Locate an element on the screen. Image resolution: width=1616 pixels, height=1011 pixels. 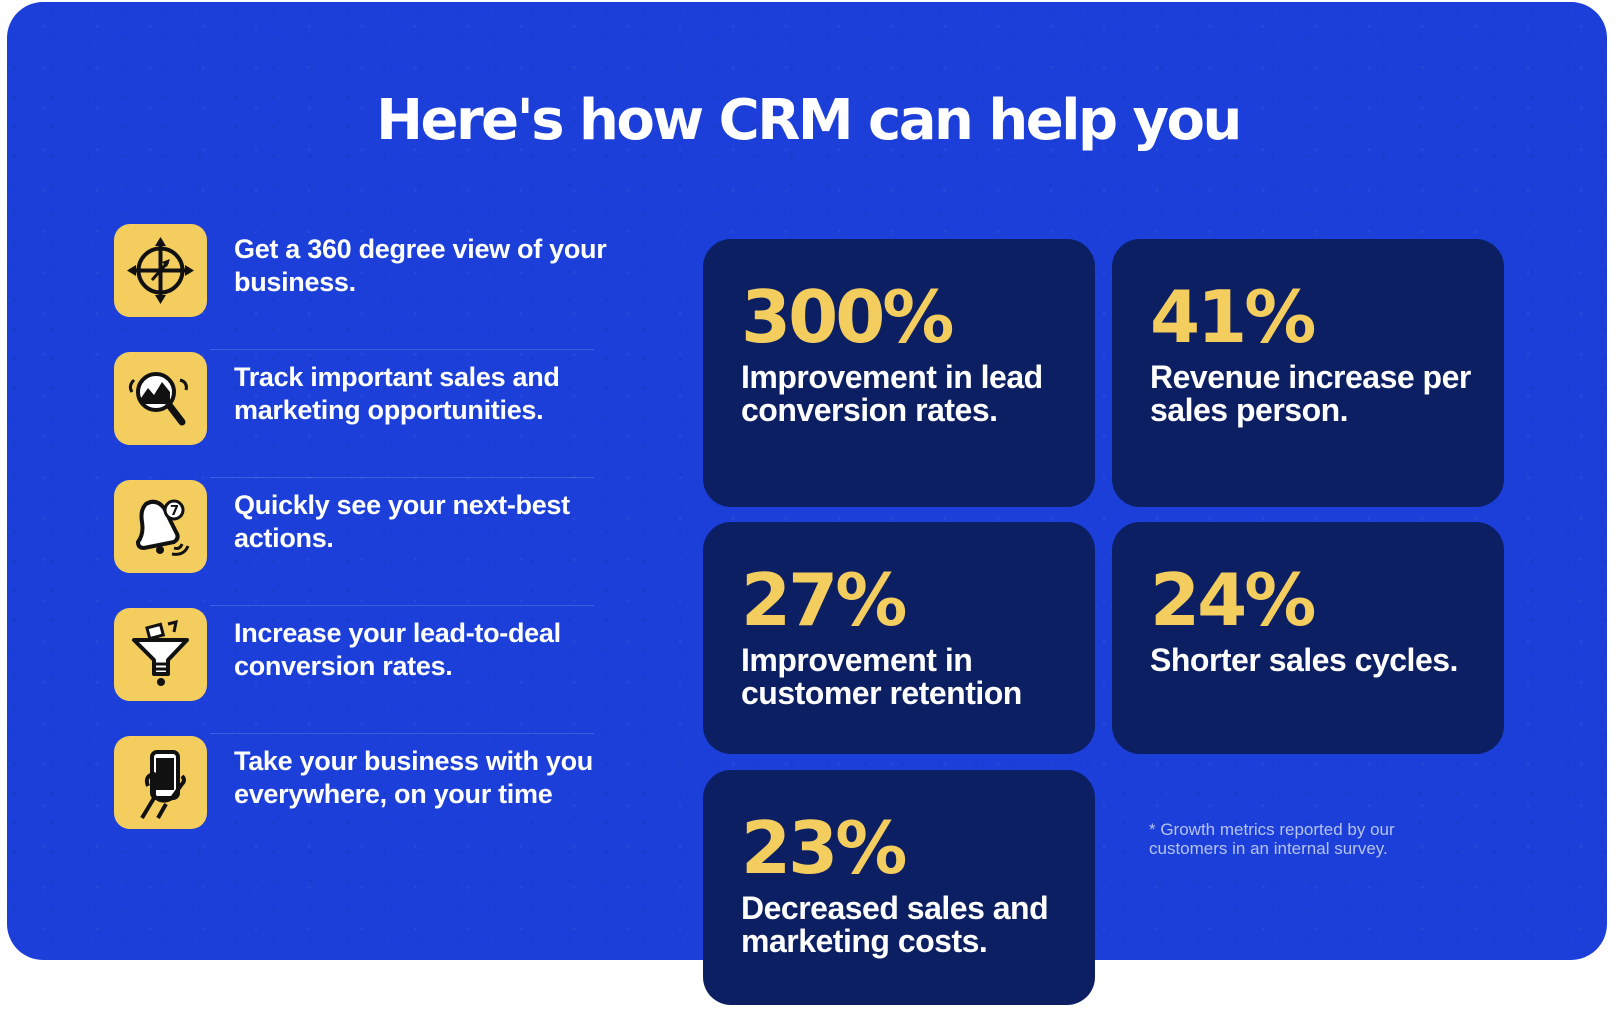
feature-item: 7 Quickly see your next-best actions. is located at coordinates (354, 541).